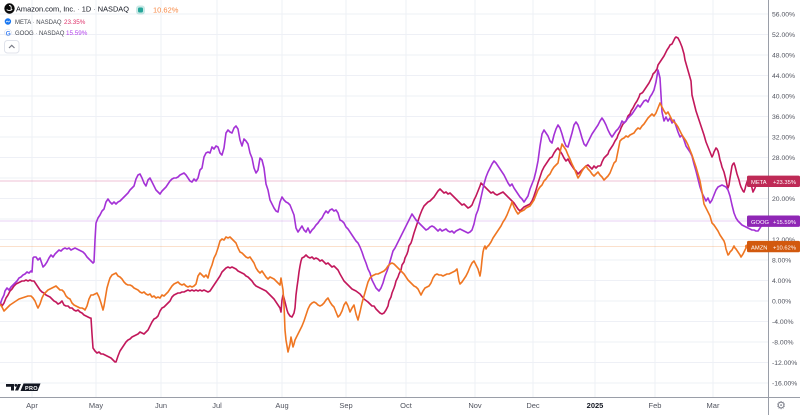 The height and width of the screenshot is (415, 800). Describe the element at coordinates (781, 302) in the screenshot. I see `svg-text: 0.00%` at that location.